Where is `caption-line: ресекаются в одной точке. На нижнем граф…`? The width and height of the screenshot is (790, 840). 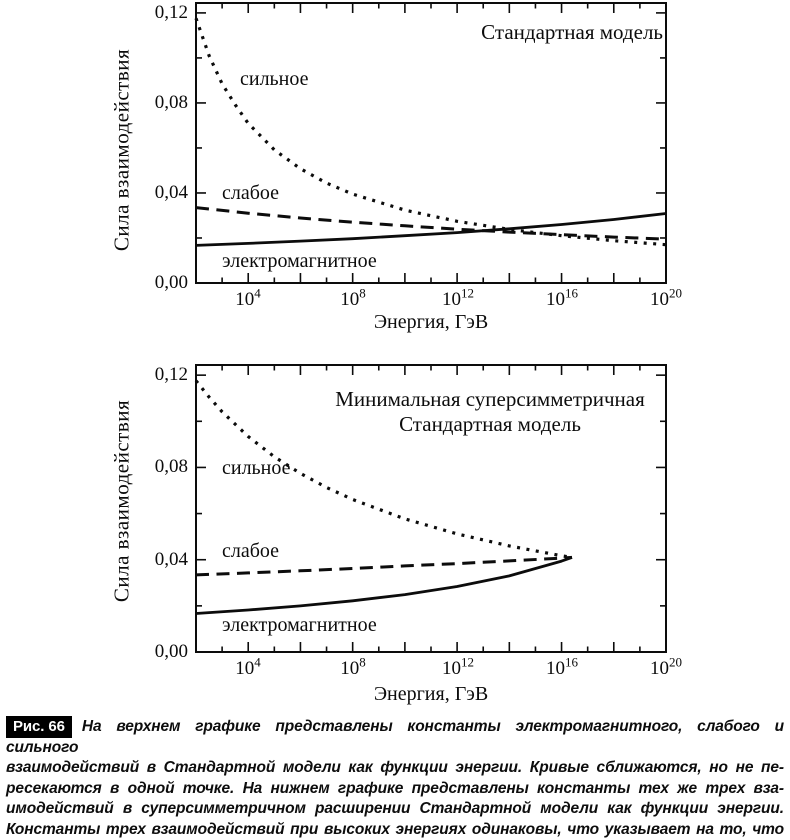
caption-line: ресекаются в одной точке. На нижнем граф… is located at coordinates (395, 788).